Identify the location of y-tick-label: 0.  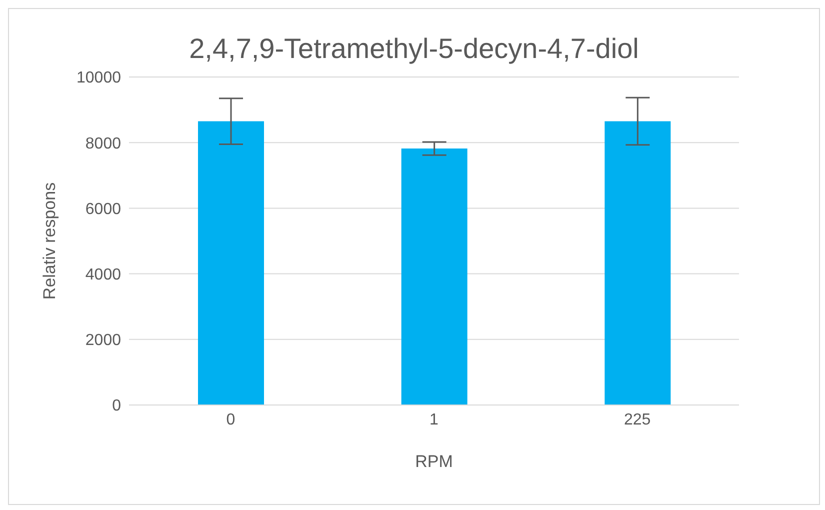
(117, 406).